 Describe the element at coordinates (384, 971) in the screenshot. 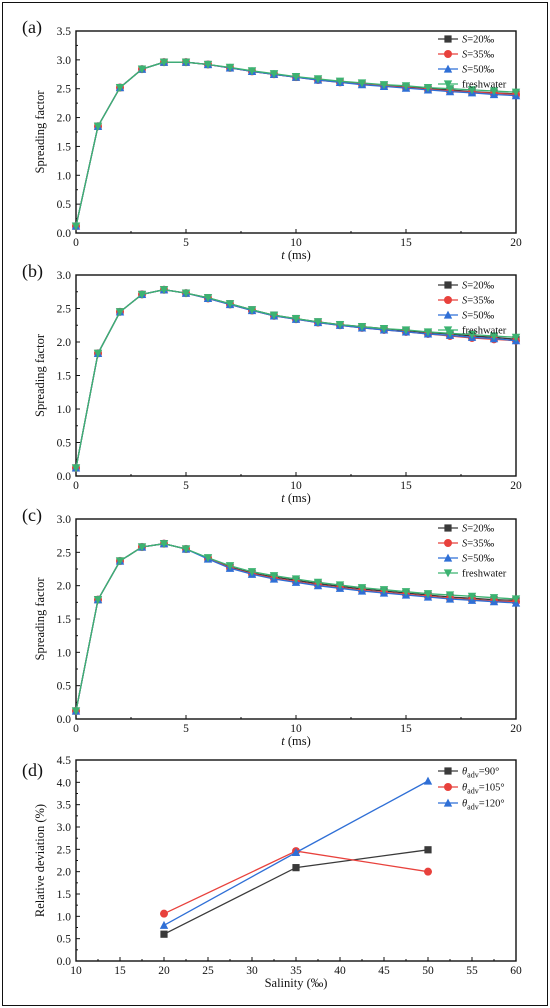

I see `x-tick-label: 45` at that location.